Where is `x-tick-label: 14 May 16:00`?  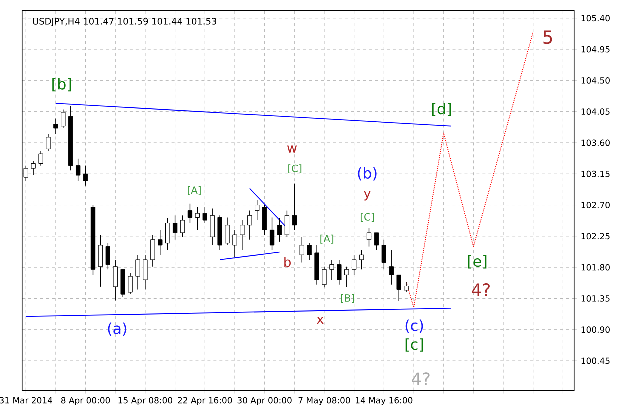
x-tick-label: 14 May 16:00 is located at coordinates (384, 401).